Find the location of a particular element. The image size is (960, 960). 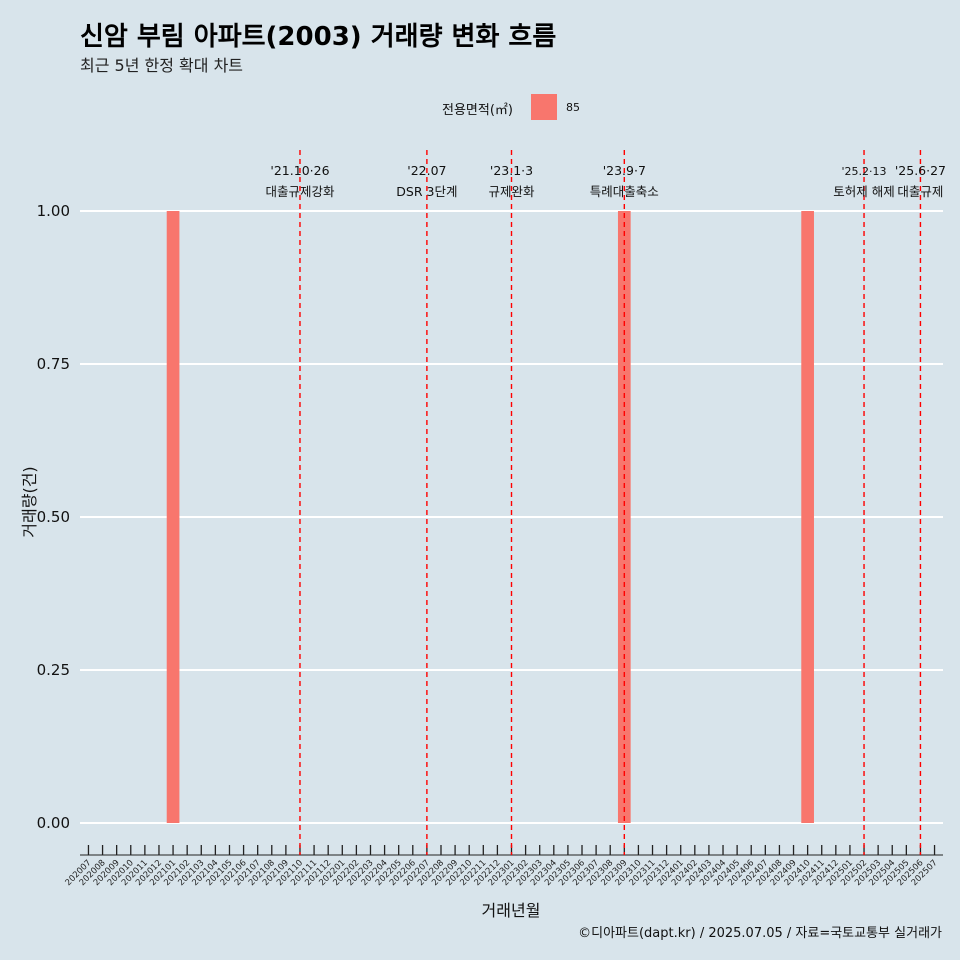

x-axis-label: 거래년월 is located at coordinates (511, 910).